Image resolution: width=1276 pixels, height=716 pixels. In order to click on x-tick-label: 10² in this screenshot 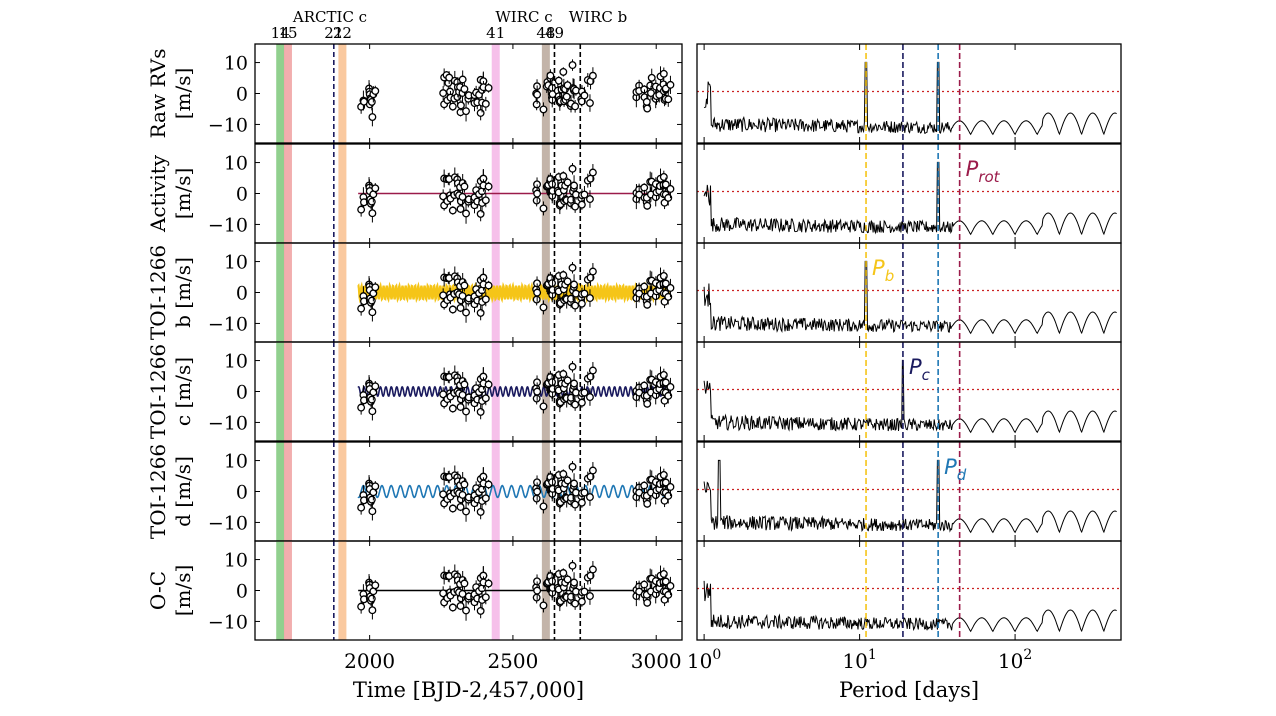, I will do `click(1015, 660)`.